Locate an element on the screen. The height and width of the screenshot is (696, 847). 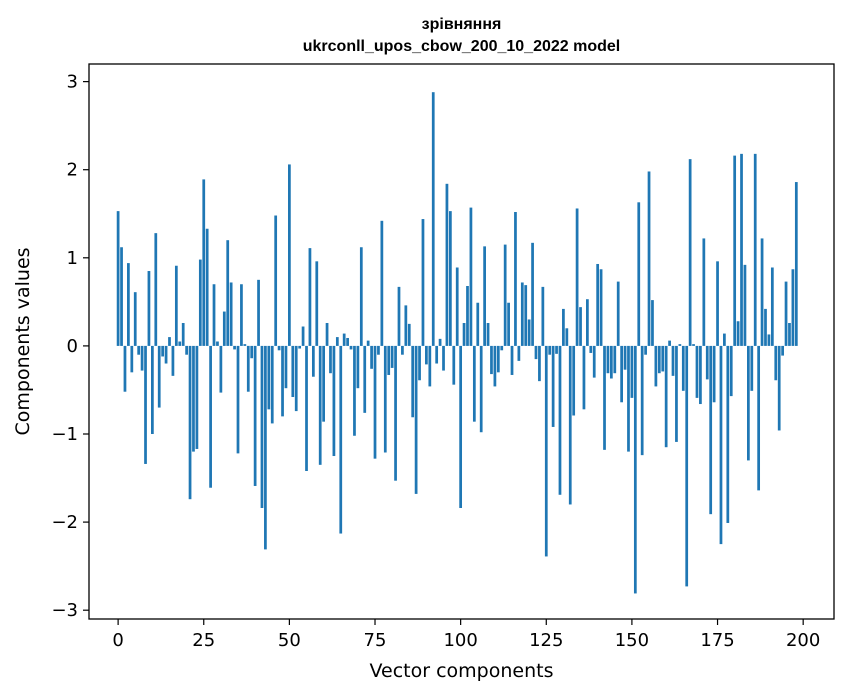
y-tick-label: 3 is located at coordinates (72, 82).